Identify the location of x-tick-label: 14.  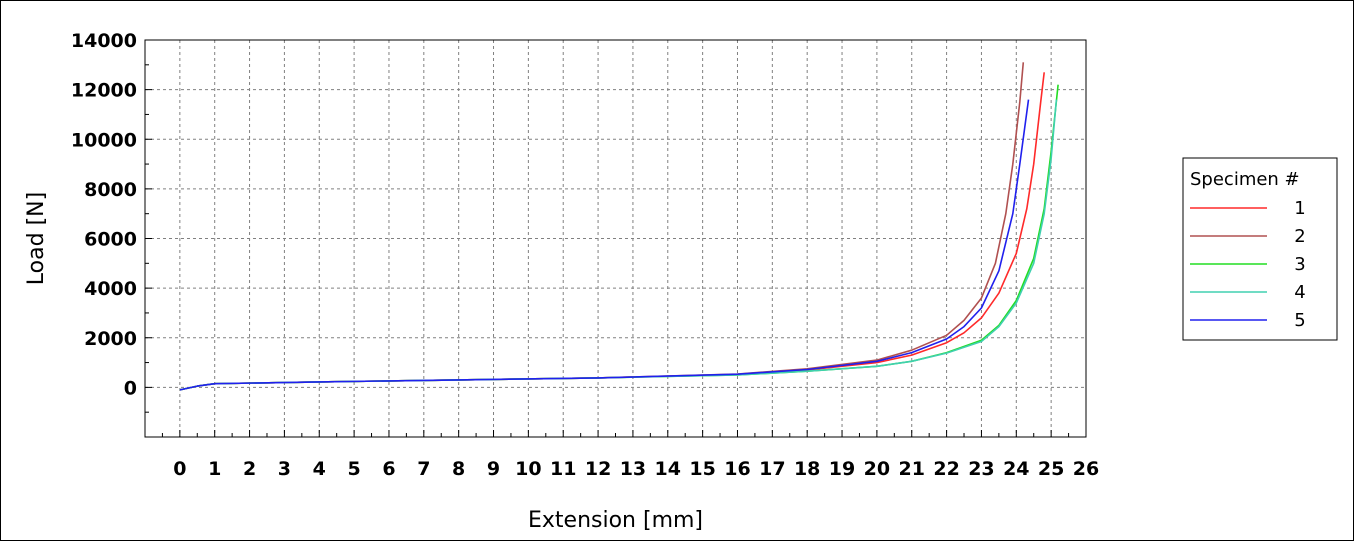
(668, 469).